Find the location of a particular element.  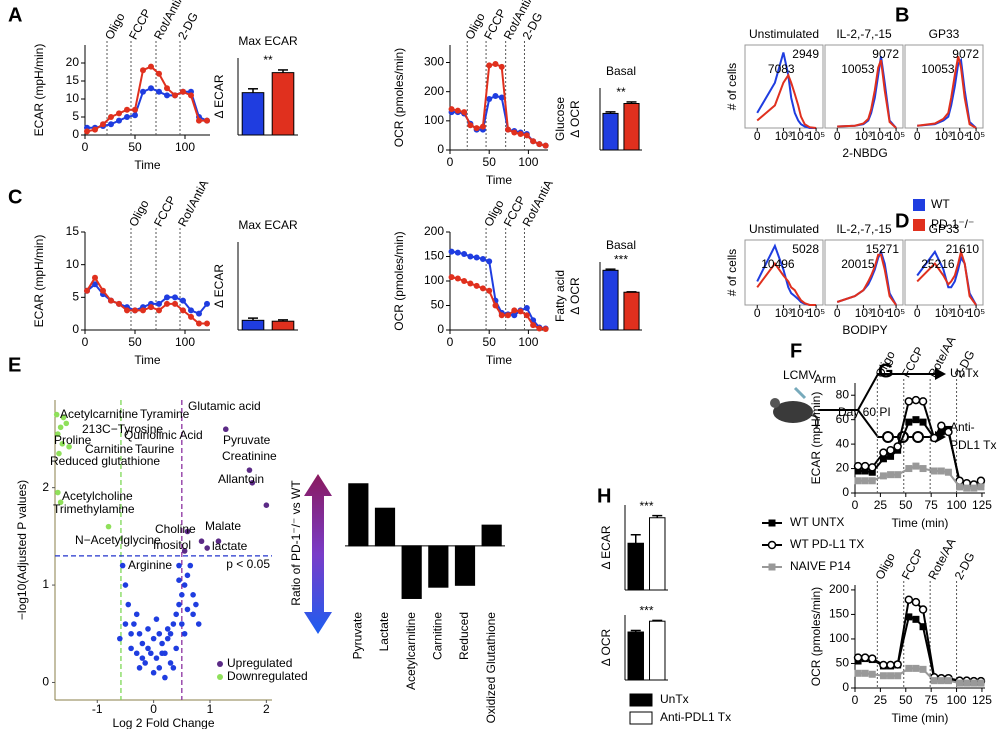

panel-letter: B is located at coordinates (902, 15).